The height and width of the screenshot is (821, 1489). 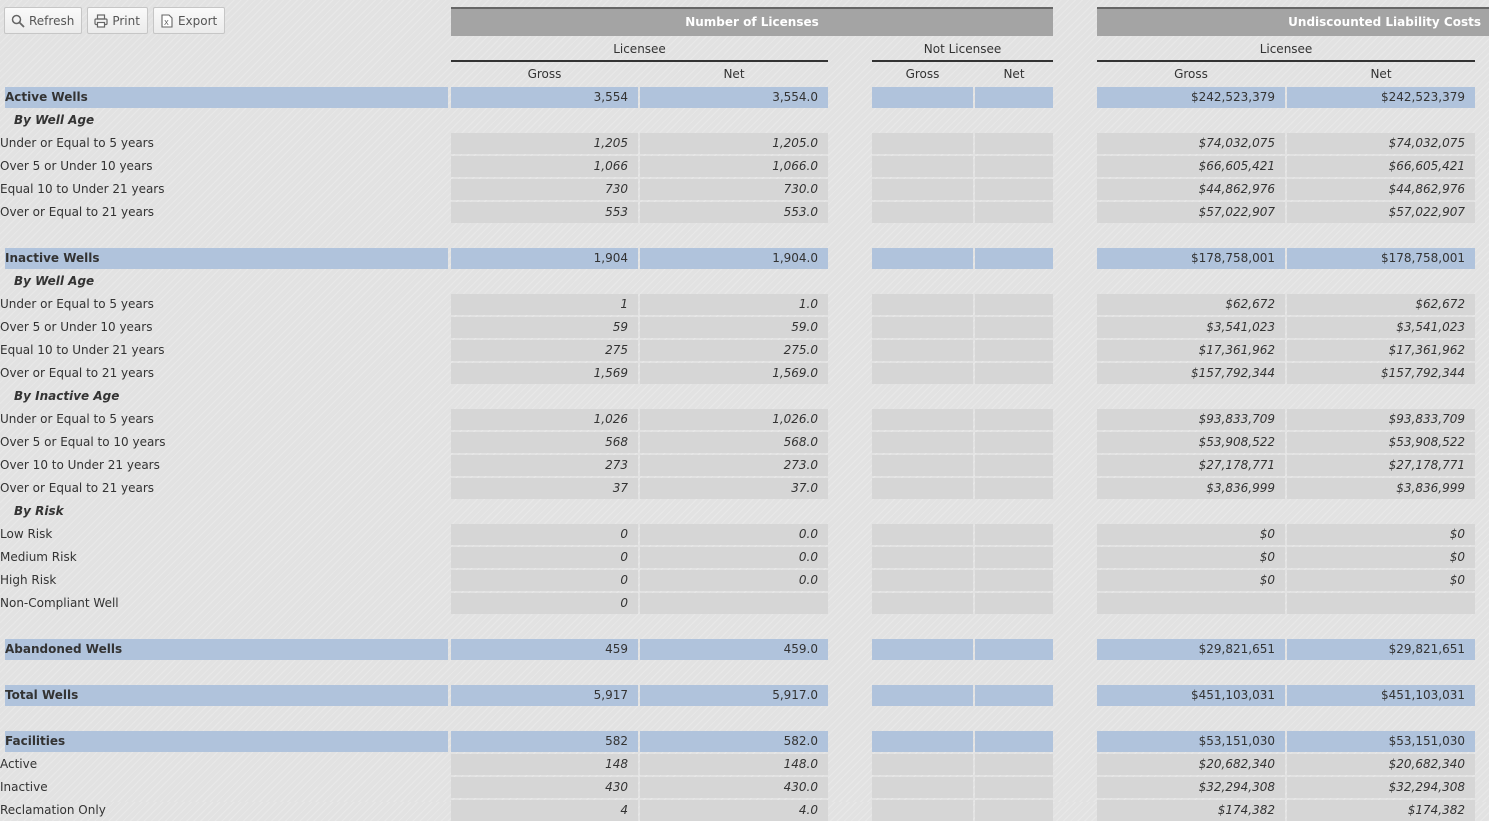 I want to click on licensee-gross-cell: 1,205, so click(x=544, y=143).